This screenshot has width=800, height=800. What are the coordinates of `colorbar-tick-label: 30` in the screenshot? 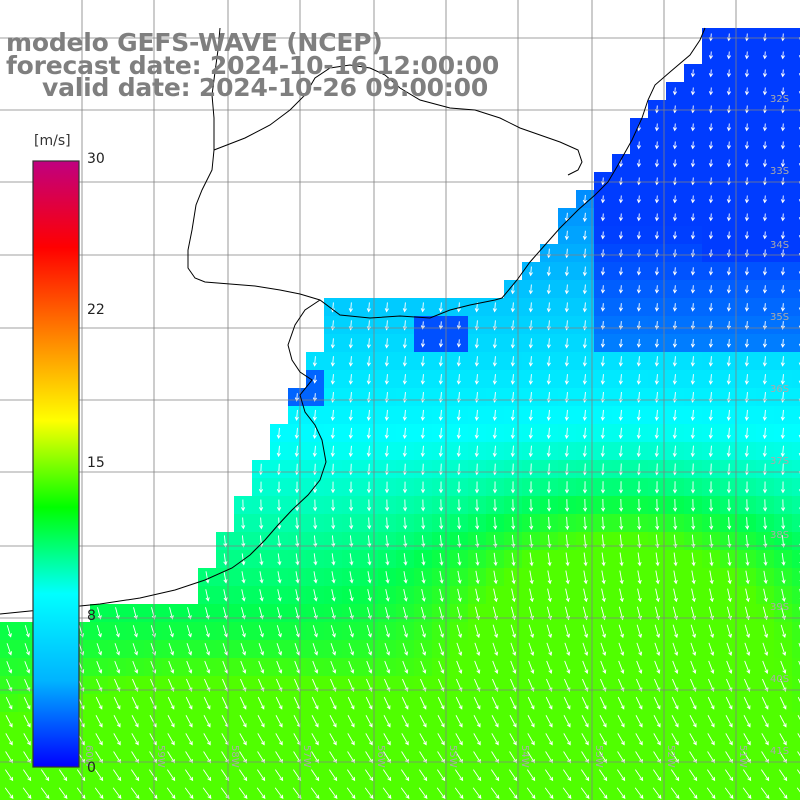 It's located at (96, 159).